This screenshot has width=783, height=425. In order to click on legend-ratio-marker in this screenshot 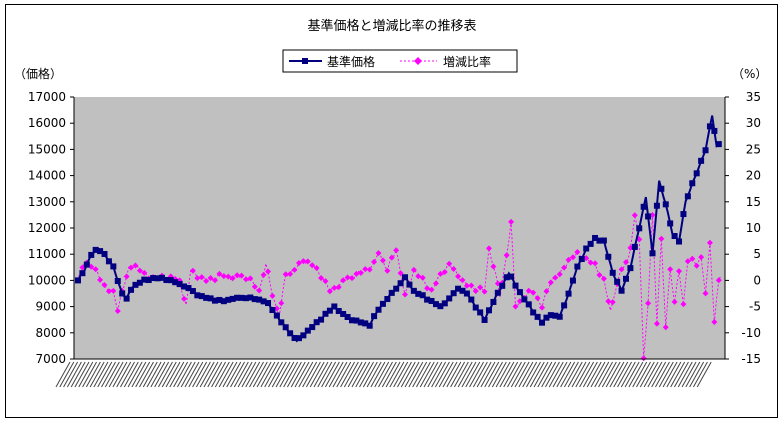, I will do `click(418, 61)`.